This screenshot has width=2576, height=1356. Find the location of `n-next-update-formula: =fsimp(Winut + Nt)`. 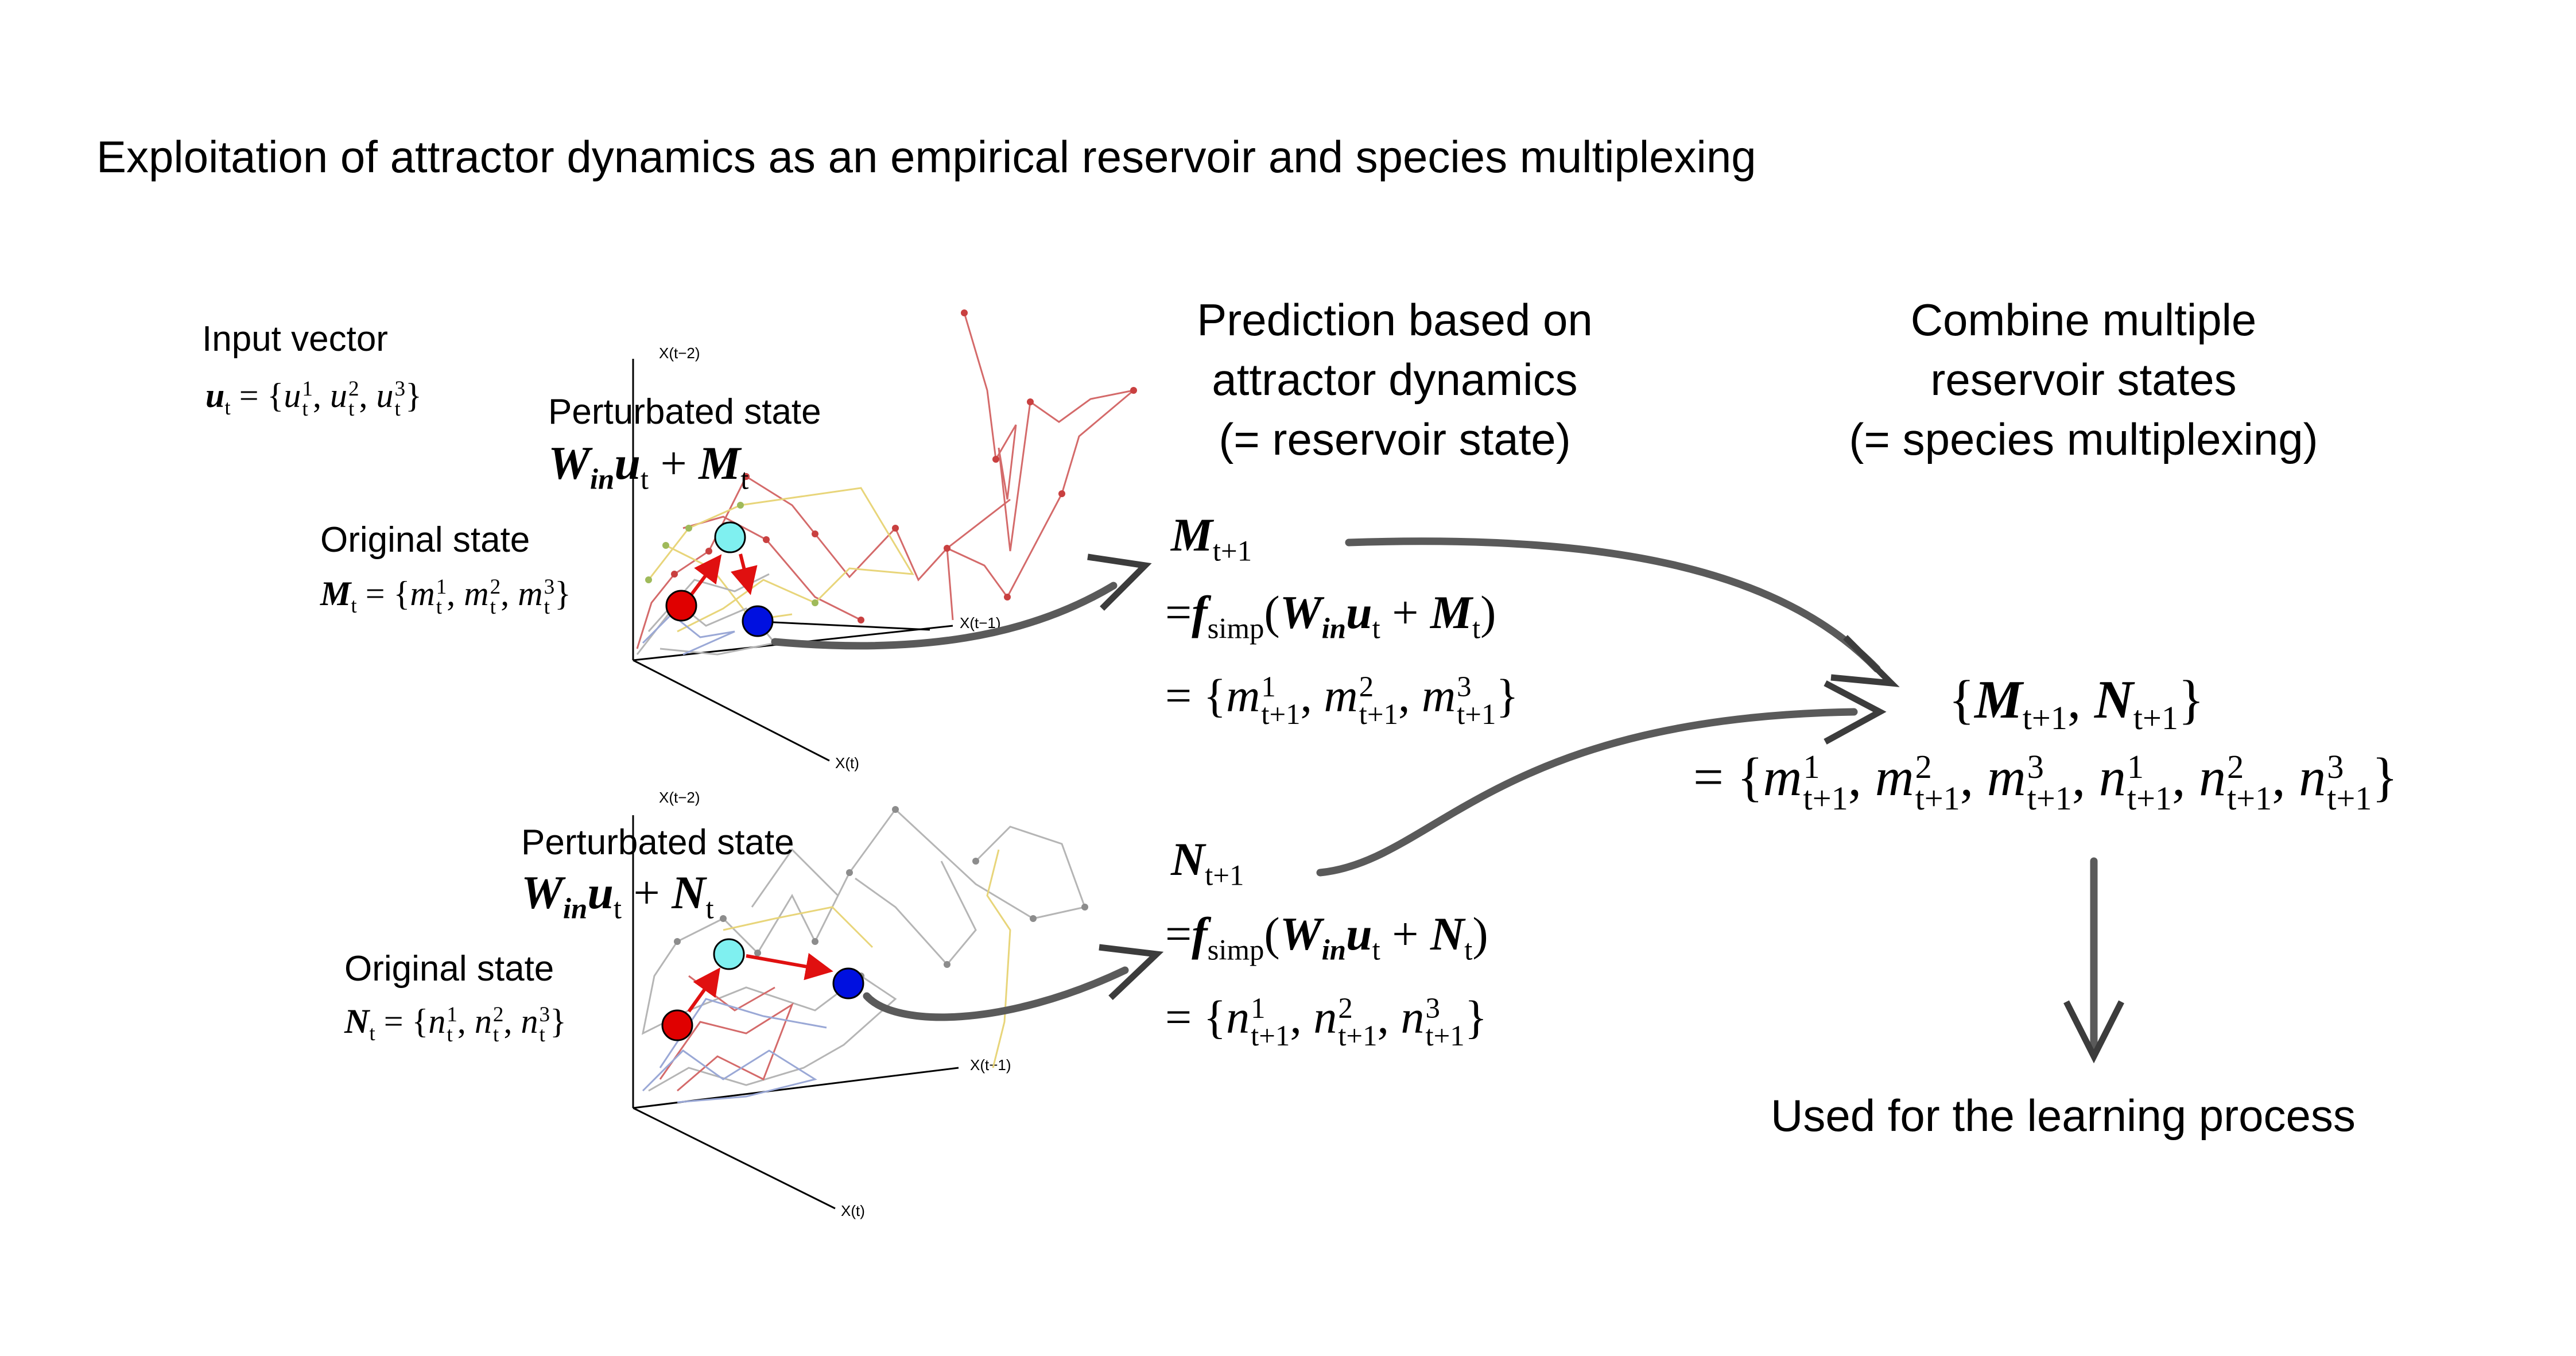

n-next-update-formula: =fsimp(Winut + Nt) is located at coordinates (1326, 937).